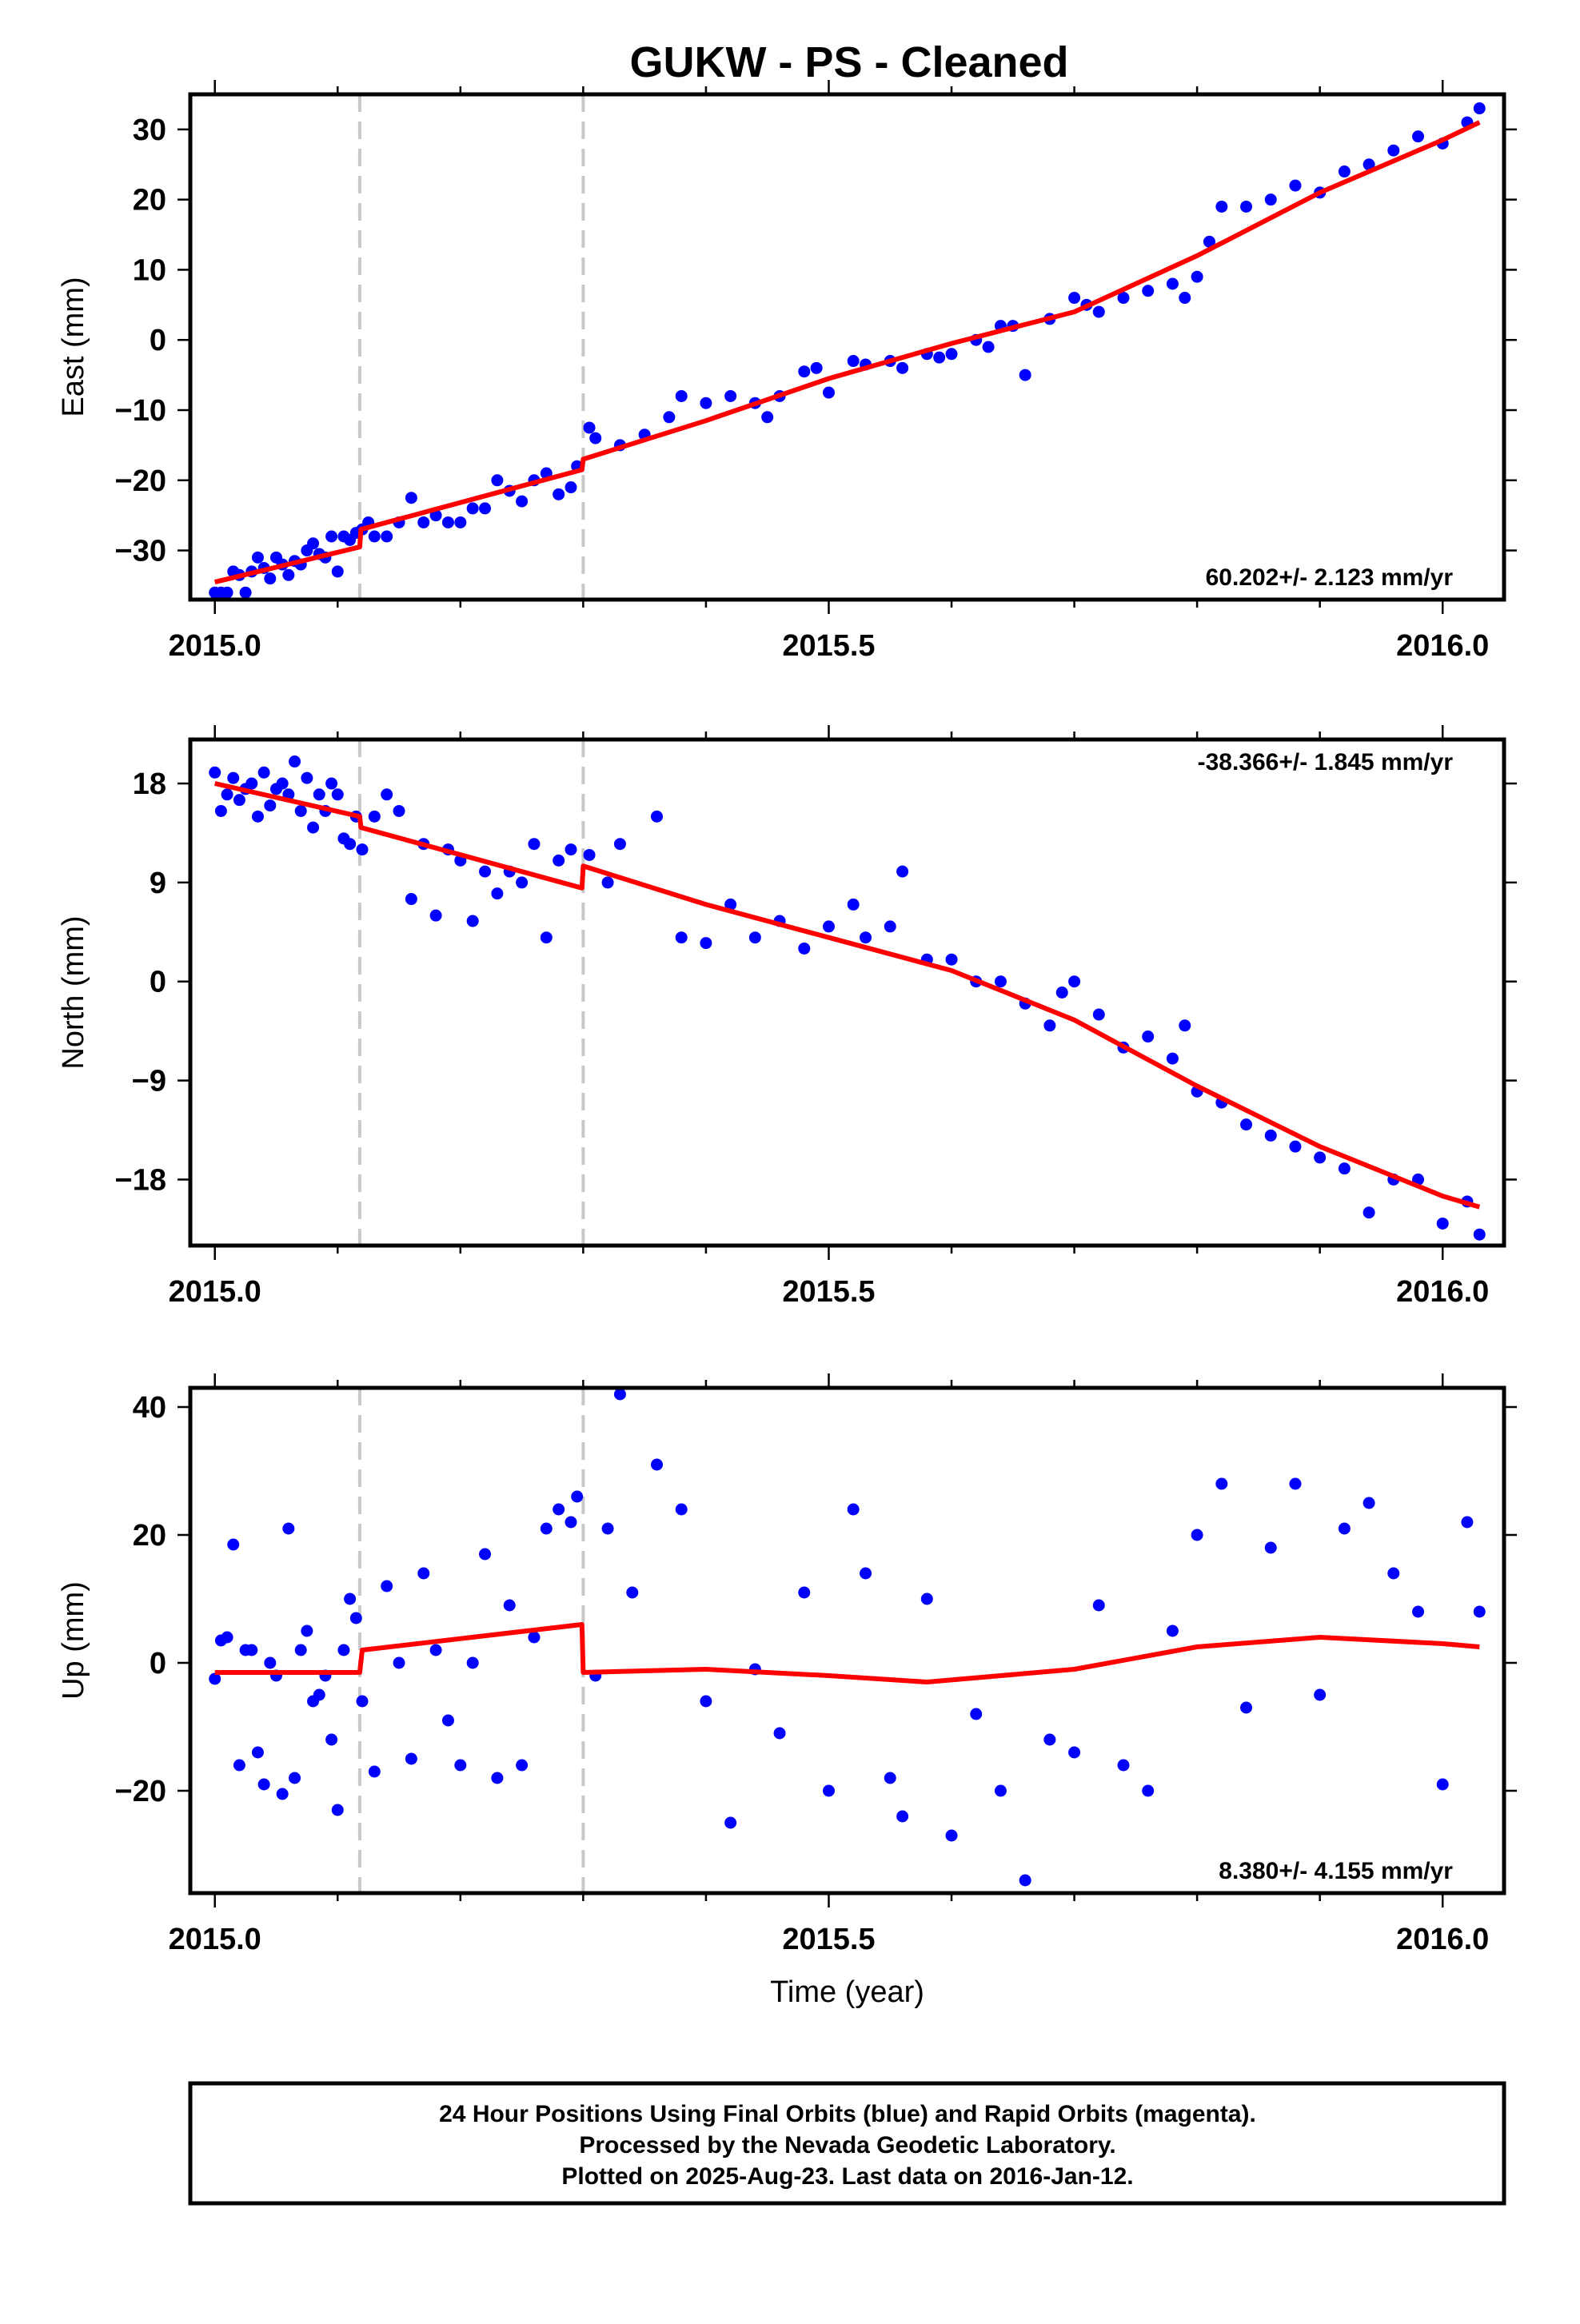  I want to click on east-y-tick-label: 20, so click(149, 201).